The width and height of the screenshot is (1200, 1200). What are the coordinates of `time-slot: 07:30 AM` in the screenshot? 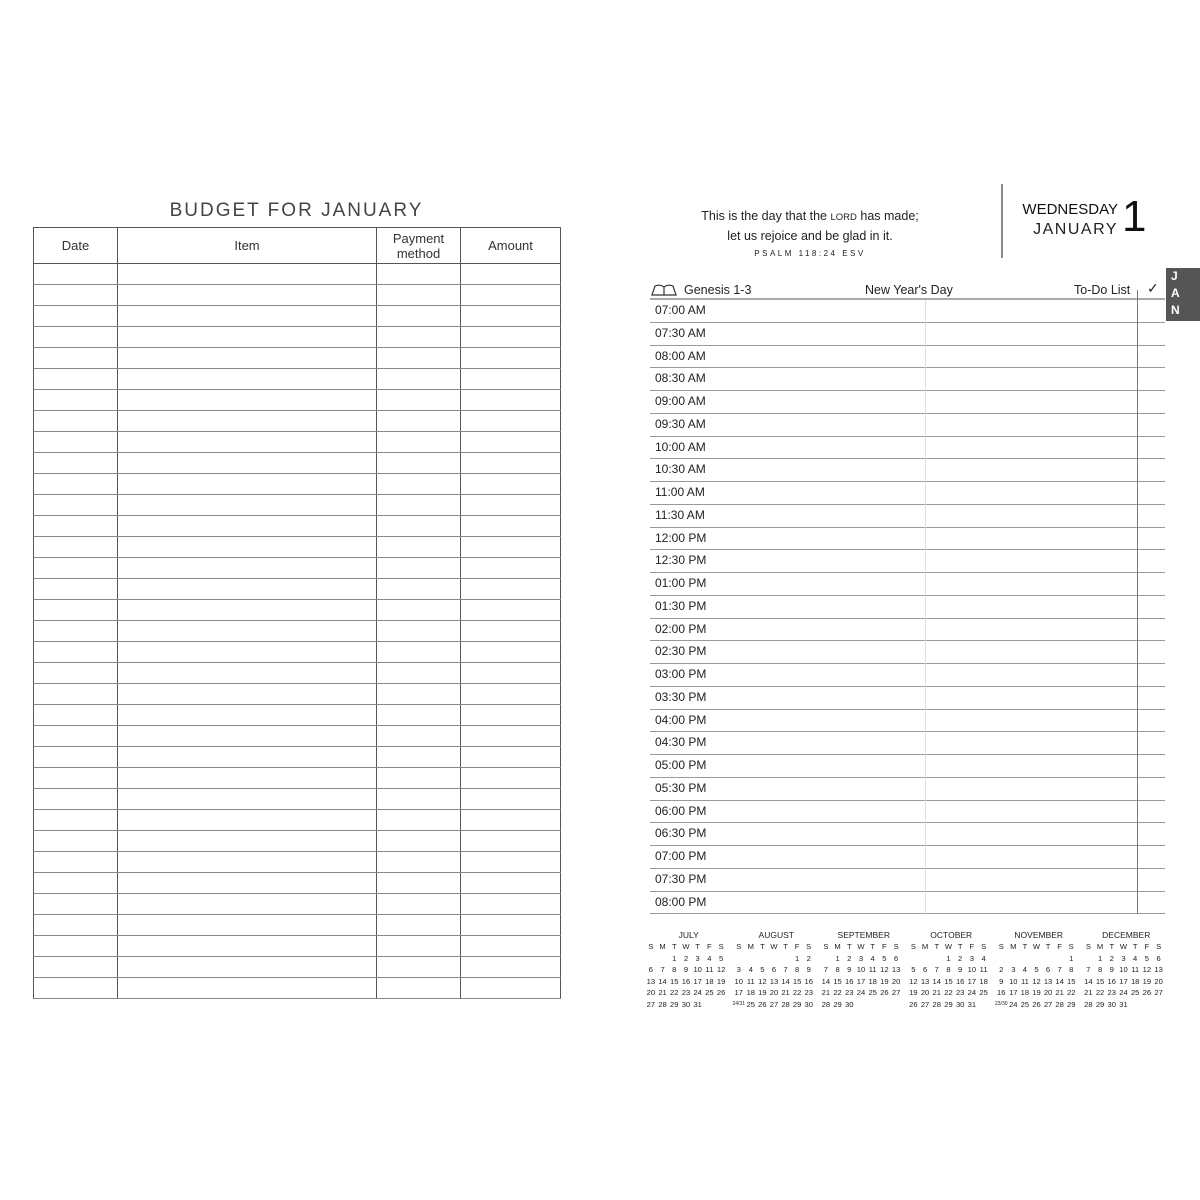 It's located at (907, 334).